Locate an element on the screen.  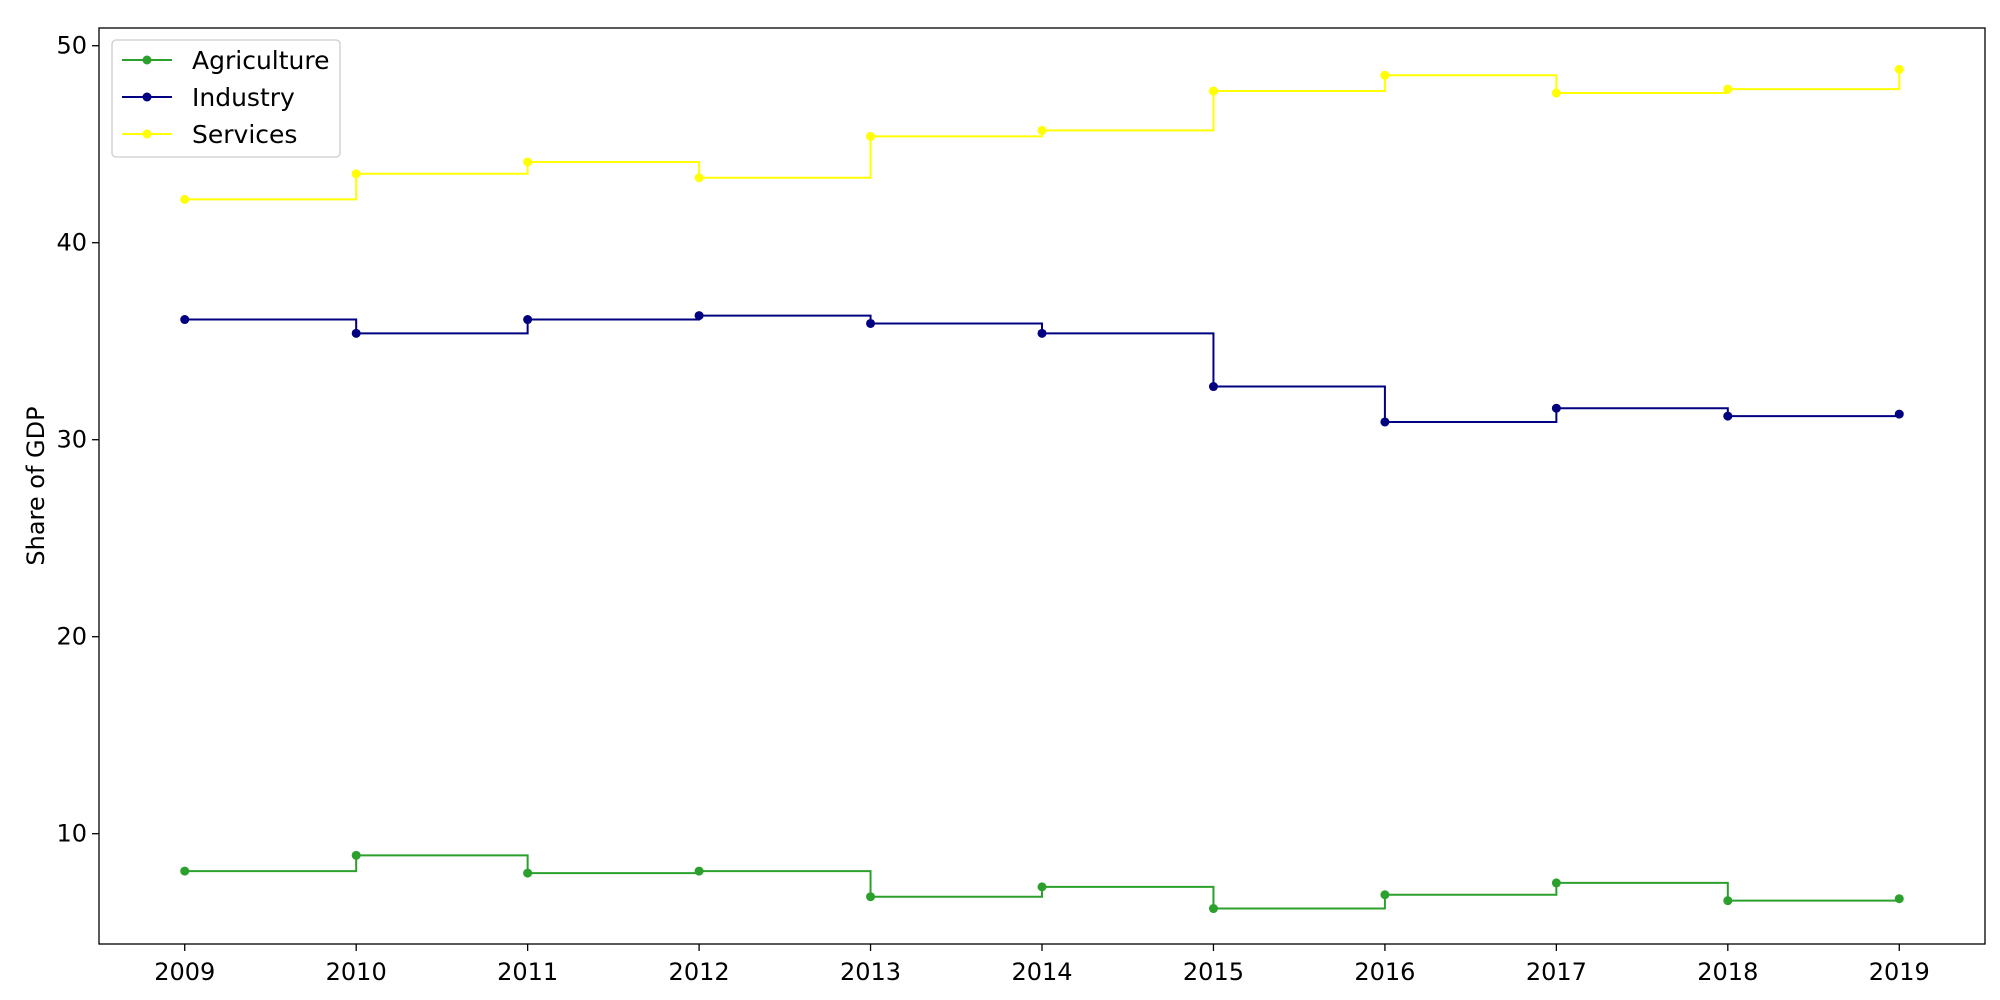
x-tick-label: 2013 is located at coordinates (870, 972).